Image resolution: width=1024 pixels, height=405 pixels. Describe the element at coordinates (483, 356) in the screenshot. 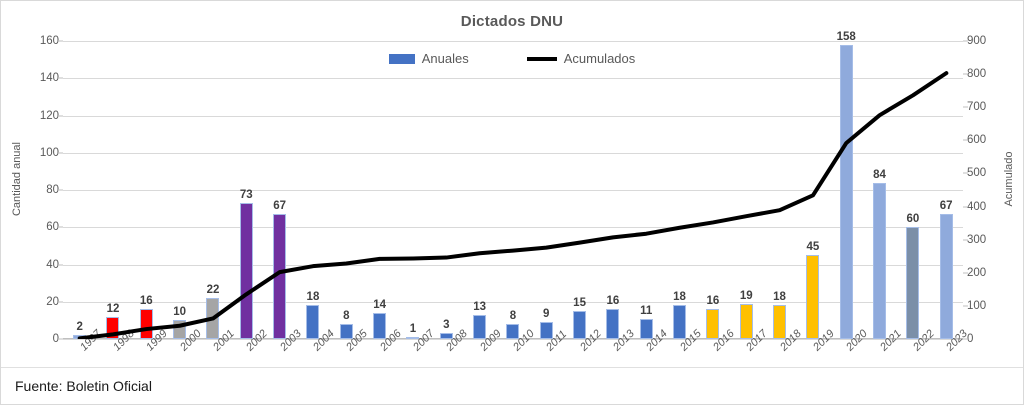

I see `x-label-slot: 2009` at that location.